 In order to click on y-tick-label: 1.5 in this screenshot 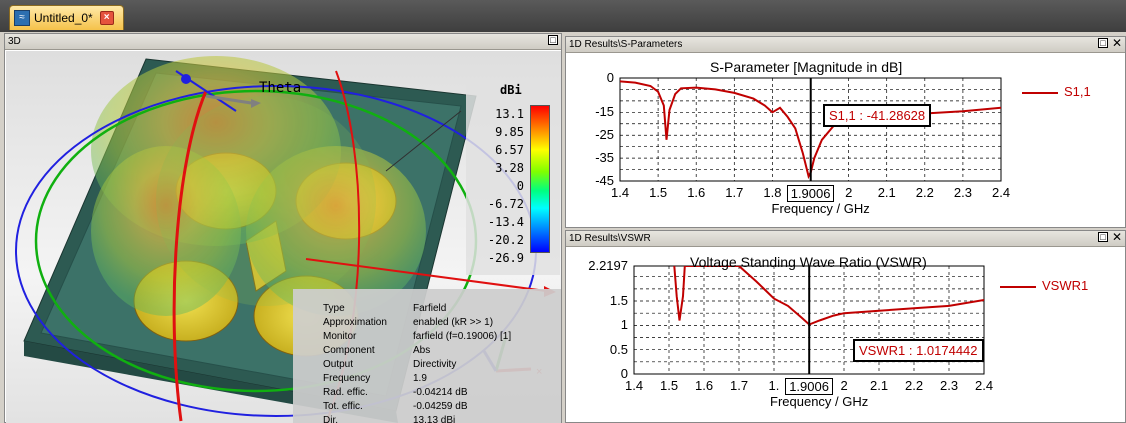, I will do `click(618, 301)`.